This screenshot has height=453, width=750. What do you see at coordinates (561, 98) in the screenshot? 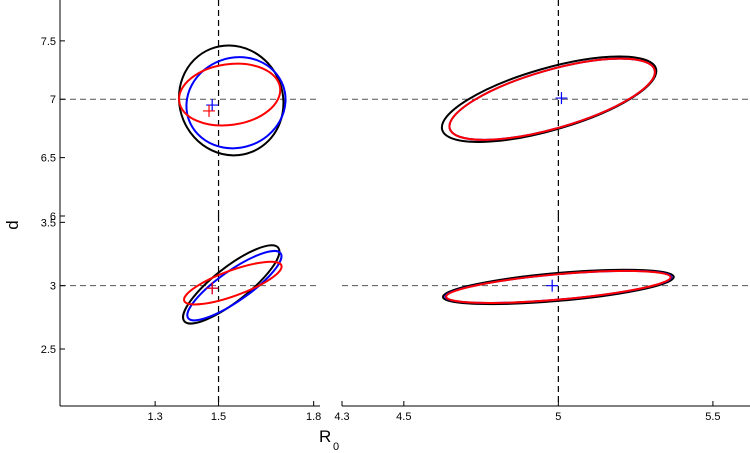
I see `top-right-blue-plus-marker` at bounding box center [561, 98].